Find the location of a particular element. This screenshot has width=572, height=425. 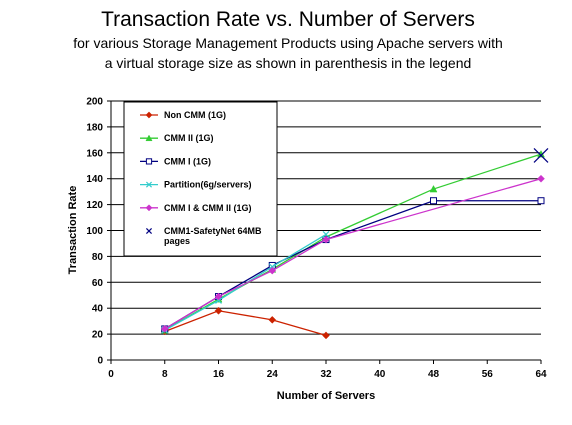

series-5-point-0-stroke-b is located at coordinates (541, 155).